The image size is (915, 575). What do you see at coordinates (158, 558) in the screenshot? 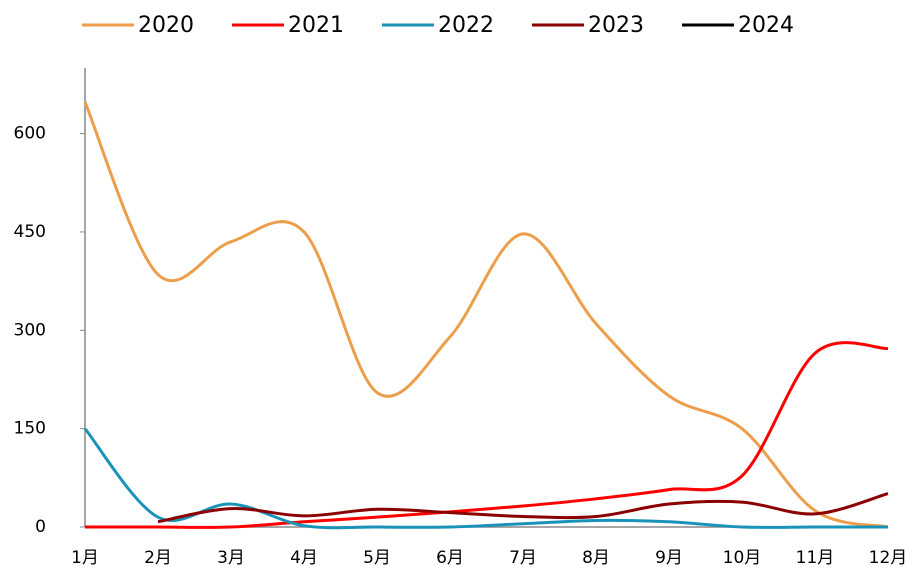
I see `x-tick-label: 2月` at bounding box center [158, 558].